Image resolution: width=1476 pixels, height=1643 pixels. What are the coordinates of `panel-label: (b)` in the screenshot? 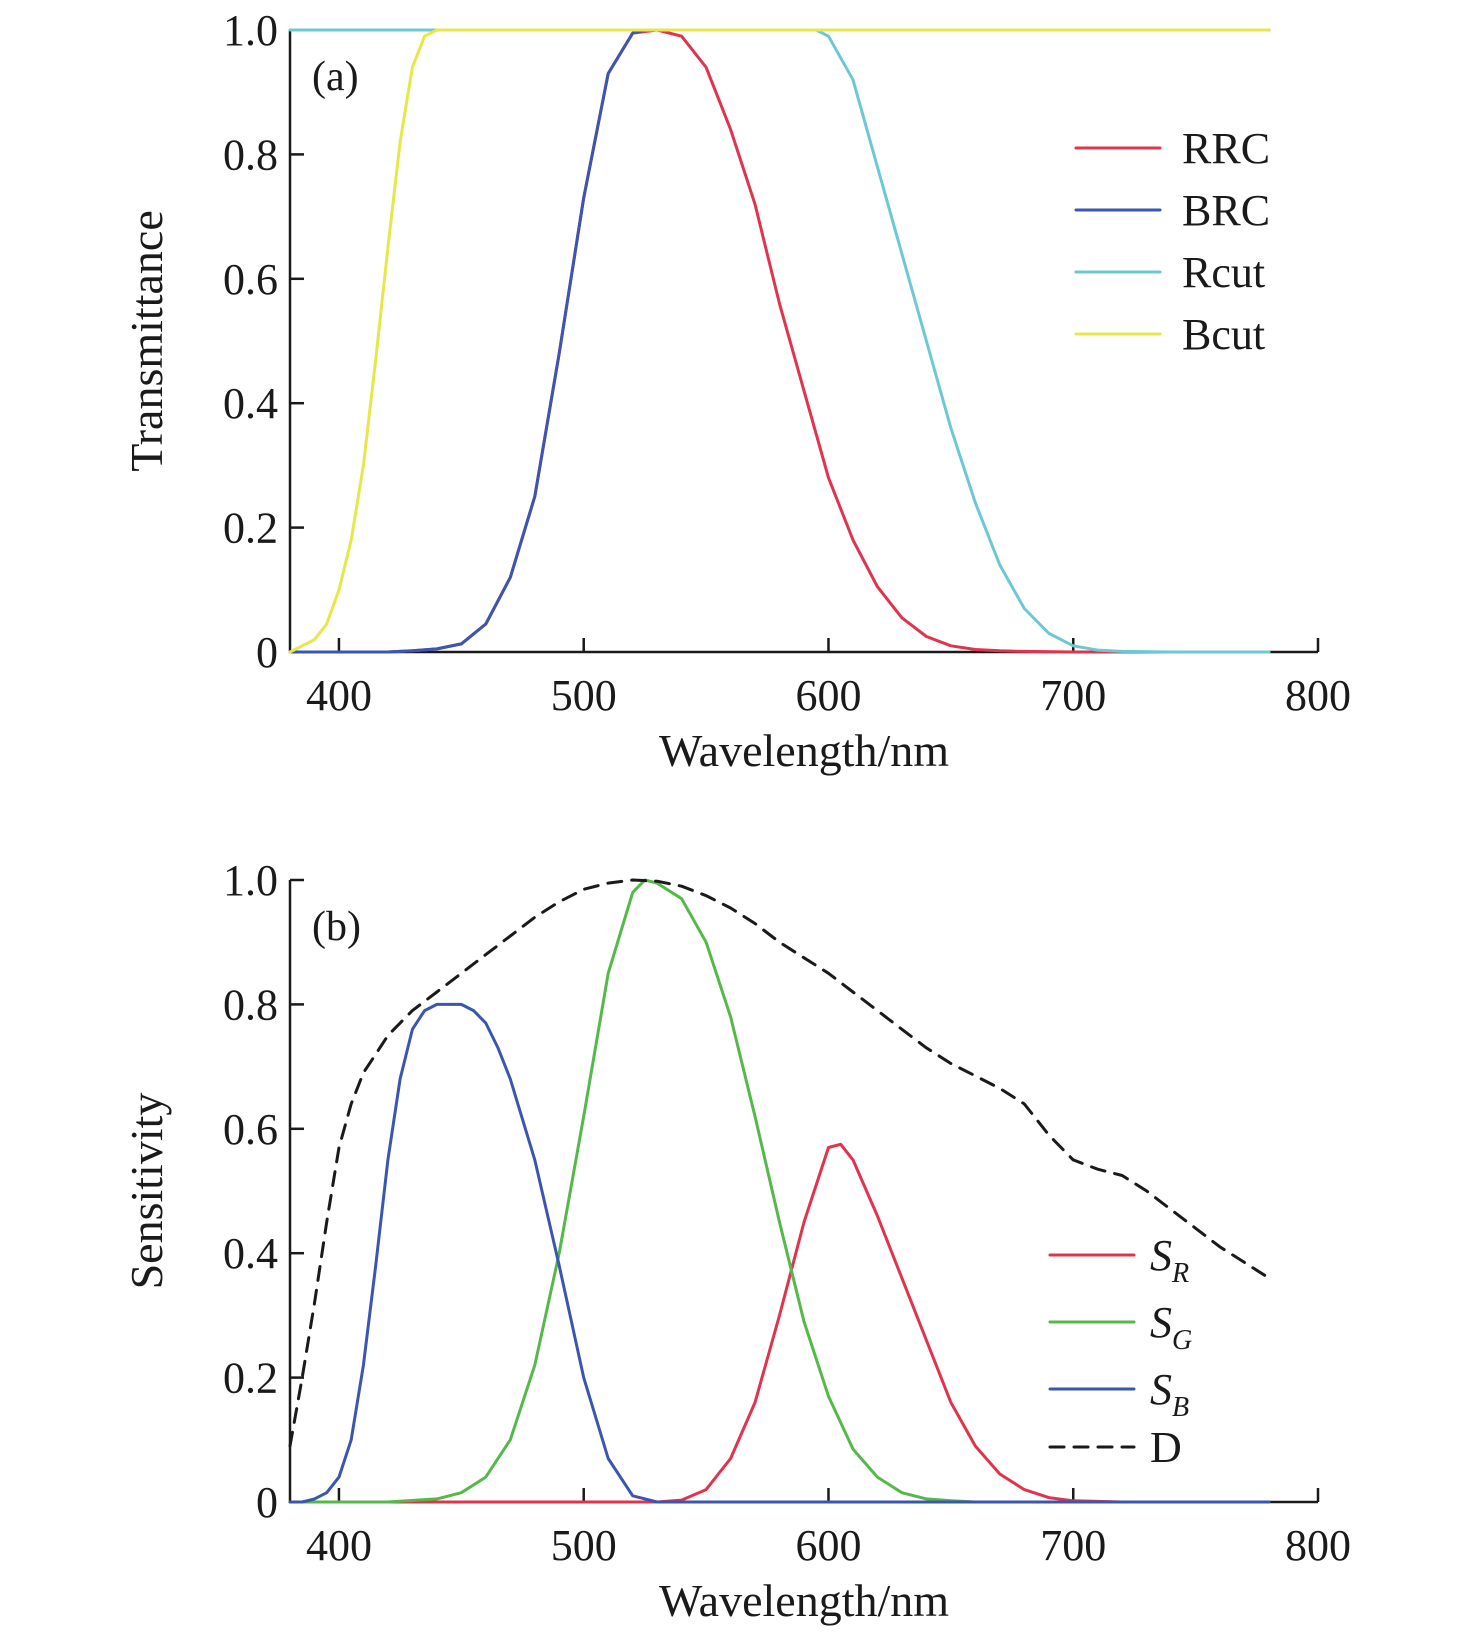 It's located at (336, 927).